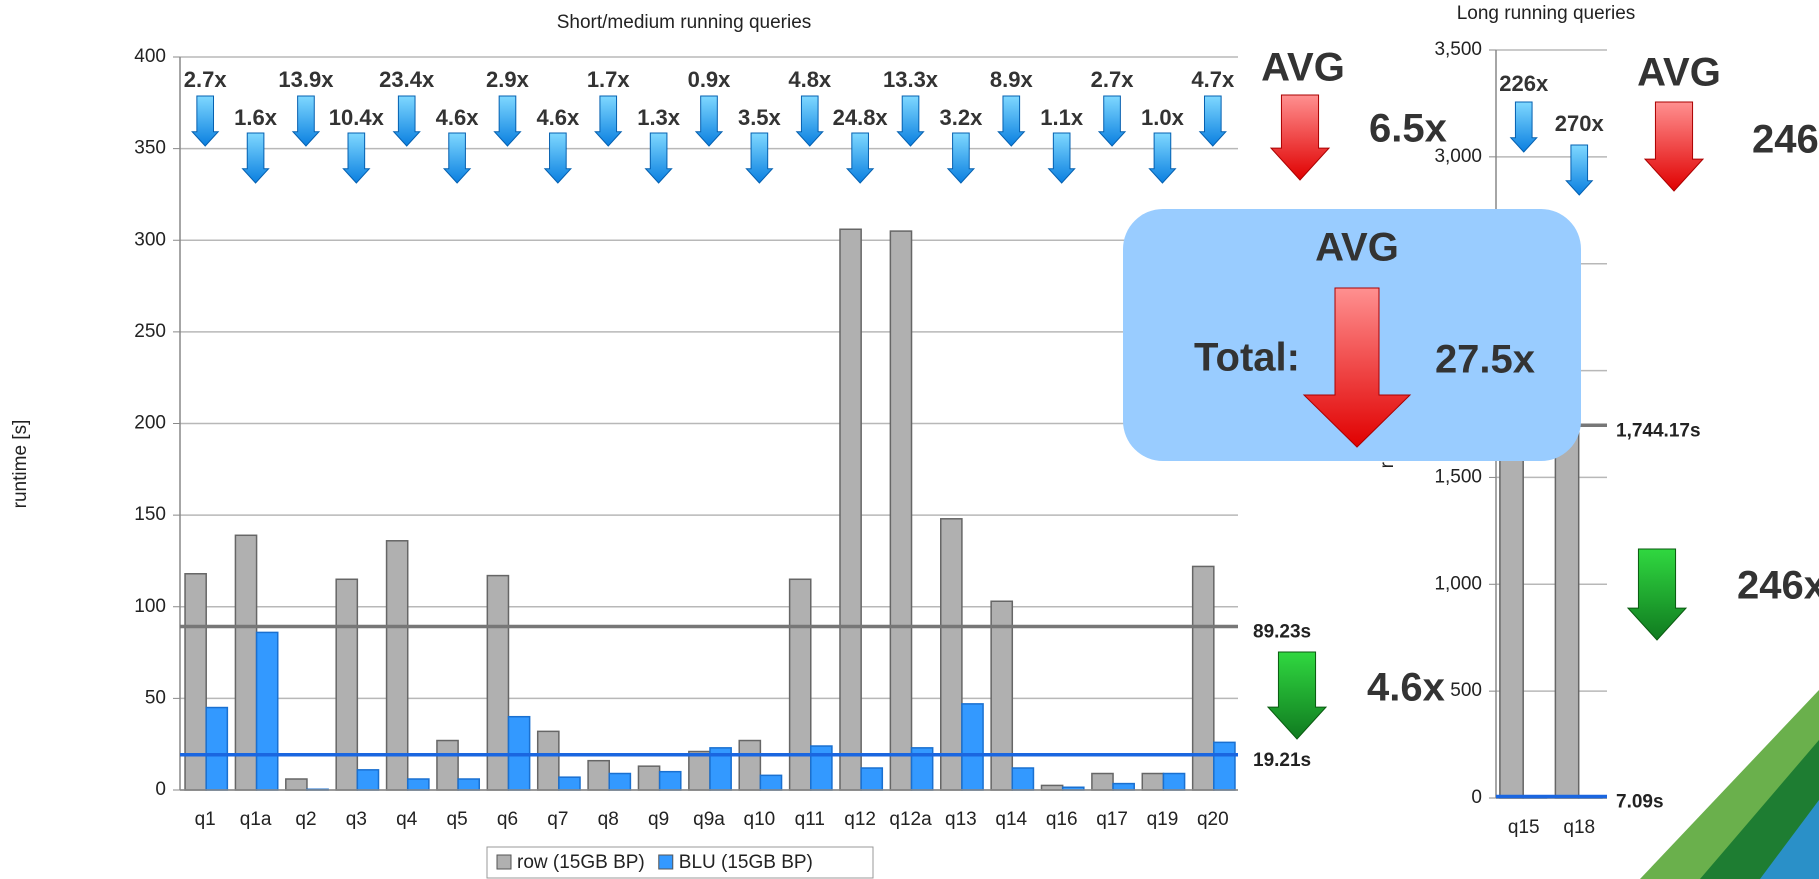  Describe the element at coordinates (961, 117) in the screenshot. I see `speedup-label: 3.2x` at that location.